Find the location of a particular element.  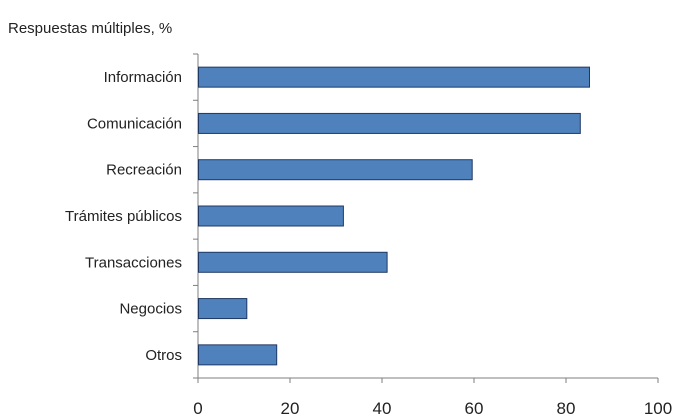

category-label: Negocios is located at coordinates (150, 309).